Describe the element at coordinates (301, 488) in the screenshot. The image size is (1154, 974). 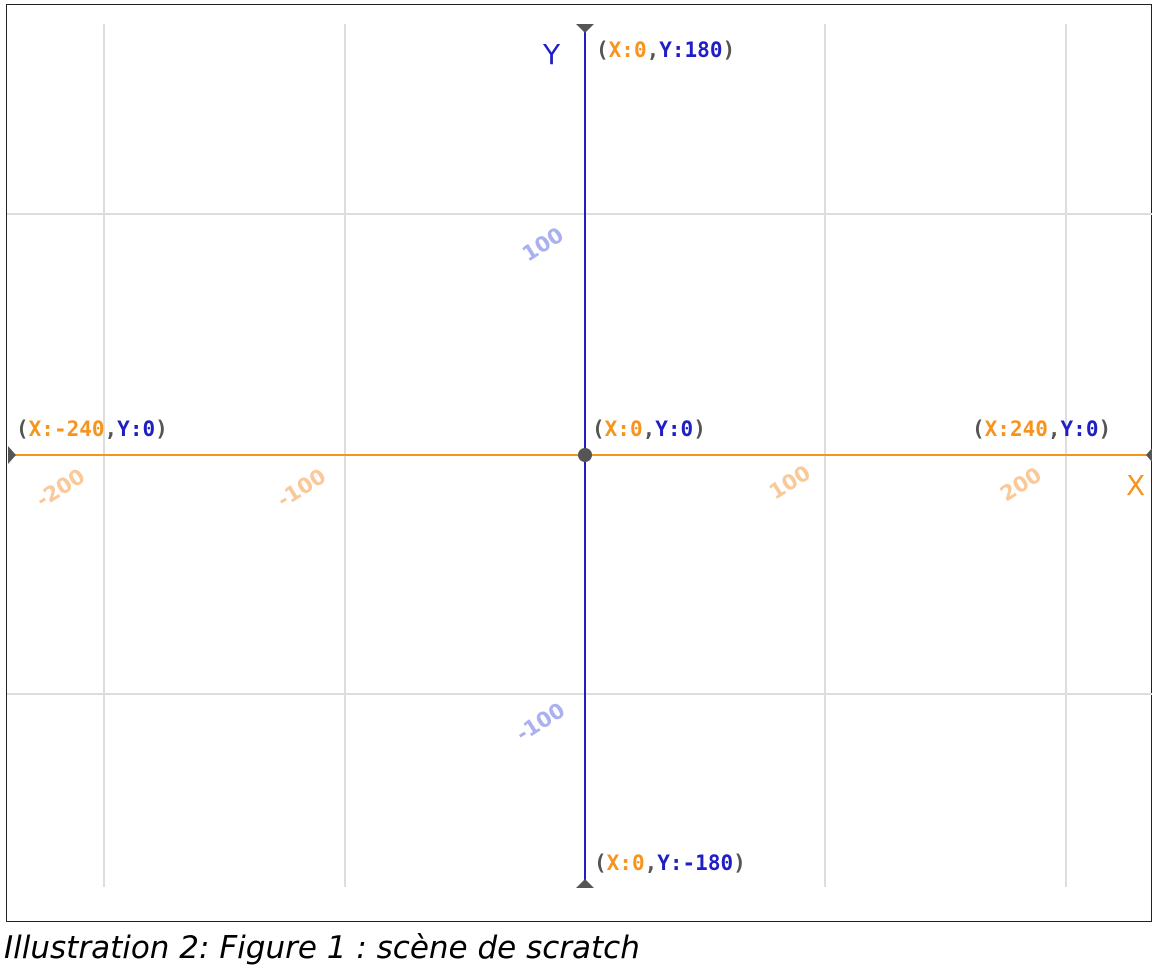
I see `x-tick-minus-100: -100` at that location.